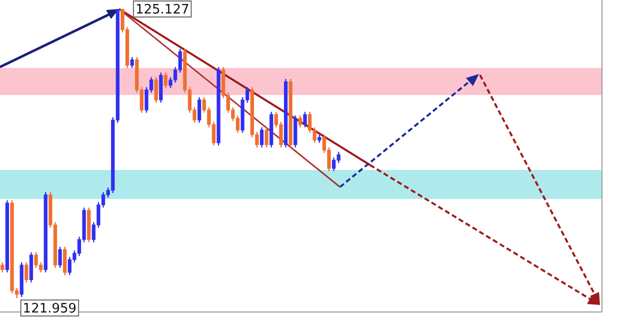 The image size is (620, 321). I want to click on annotation: 125.127, so click(162, 10).